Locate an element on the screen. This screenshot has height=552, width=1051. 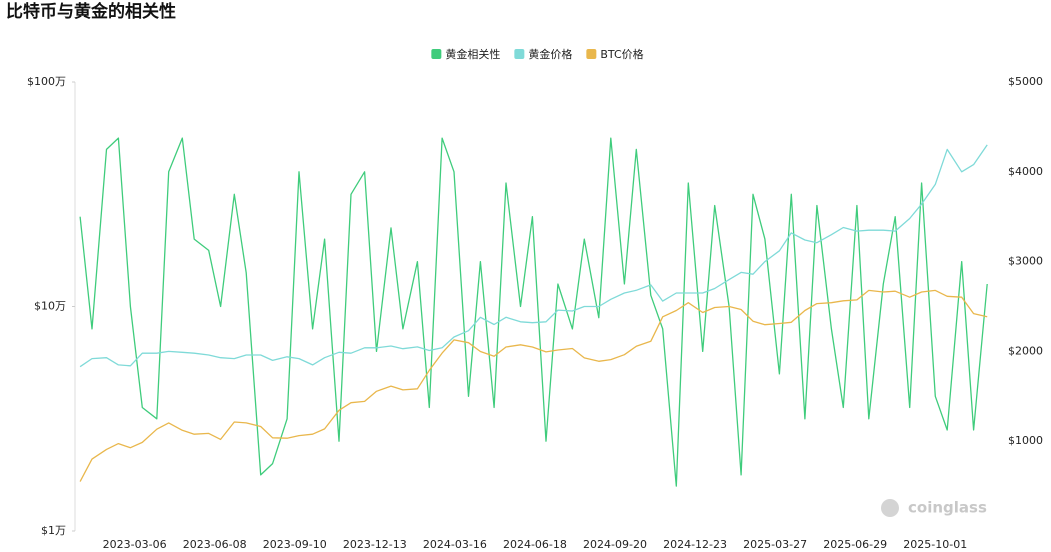
x-tick-label: 2024-09-20 is located at coordinates (615, 544).